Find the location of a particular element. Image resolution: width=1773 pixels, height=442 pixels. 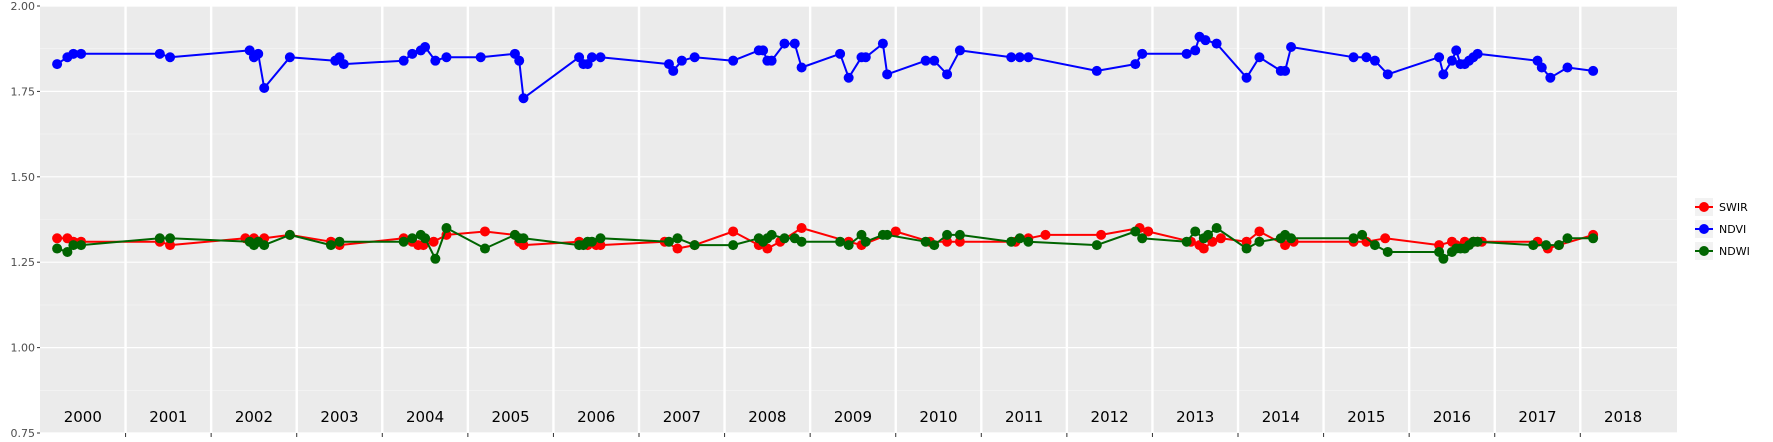

legend: SWIR NDVI NDWI is located at coordinates (1722, 229).